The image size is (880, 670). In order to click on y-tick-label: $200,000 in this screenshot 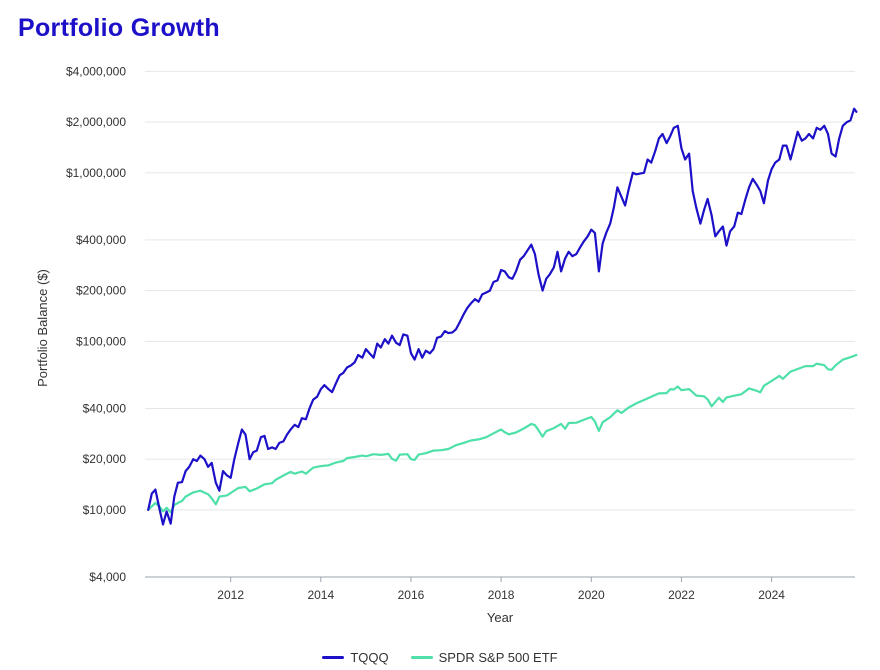, I will do `click(101, 291)`.